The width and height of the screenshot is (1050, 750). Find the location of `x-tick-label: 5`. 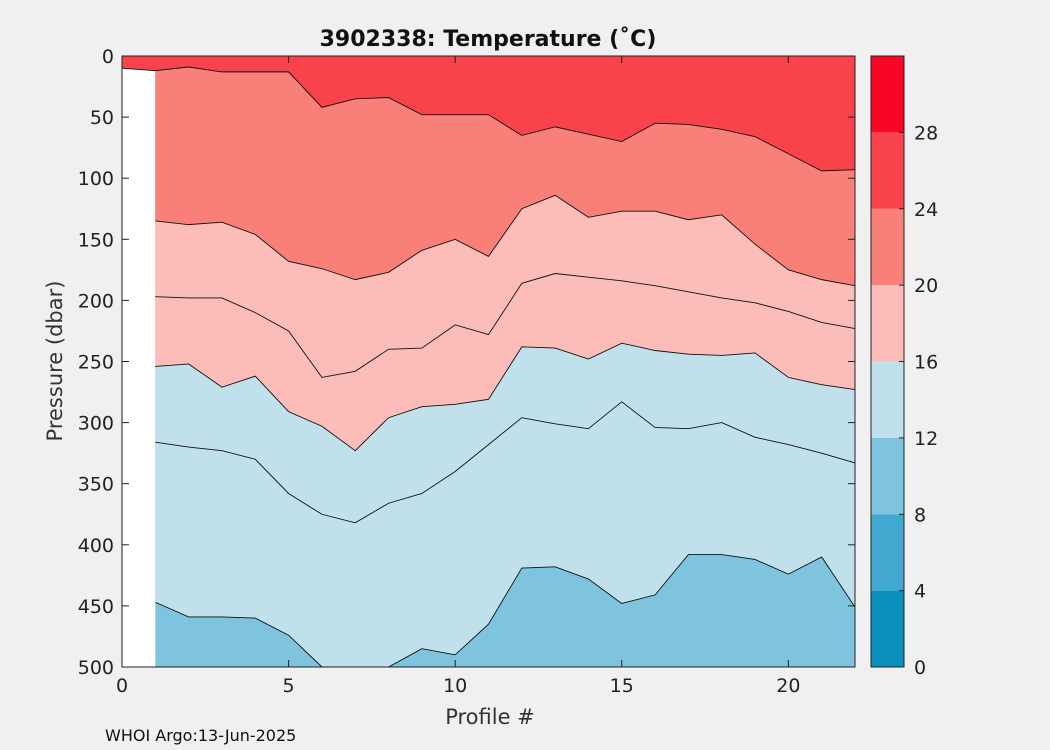

x-tick-label: 5 is located at coordinates (289, 686).